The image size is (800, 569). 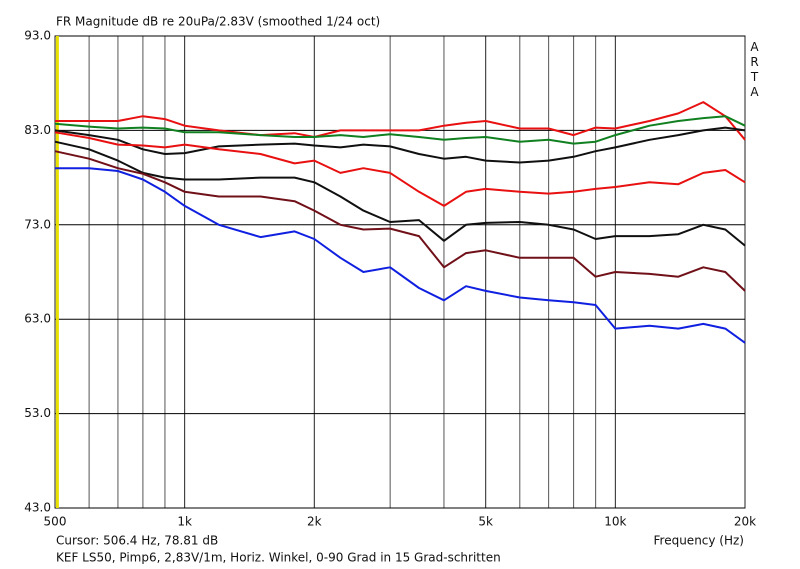 I want to click on x-tick-label: 1k, so click(x=184, y=522).